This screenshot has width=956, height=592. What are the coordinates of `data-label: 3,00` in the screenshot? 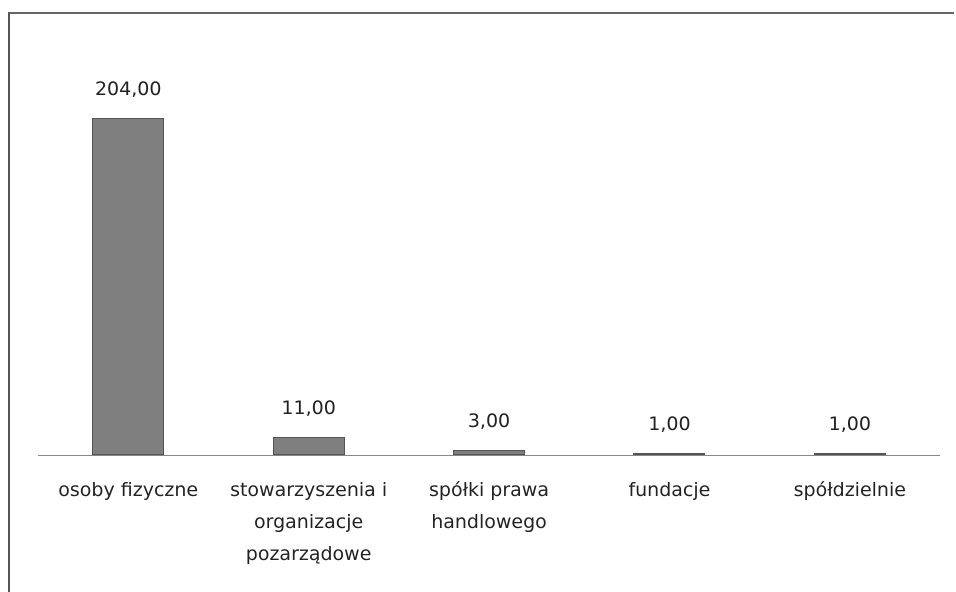 It's located at (489, 421).